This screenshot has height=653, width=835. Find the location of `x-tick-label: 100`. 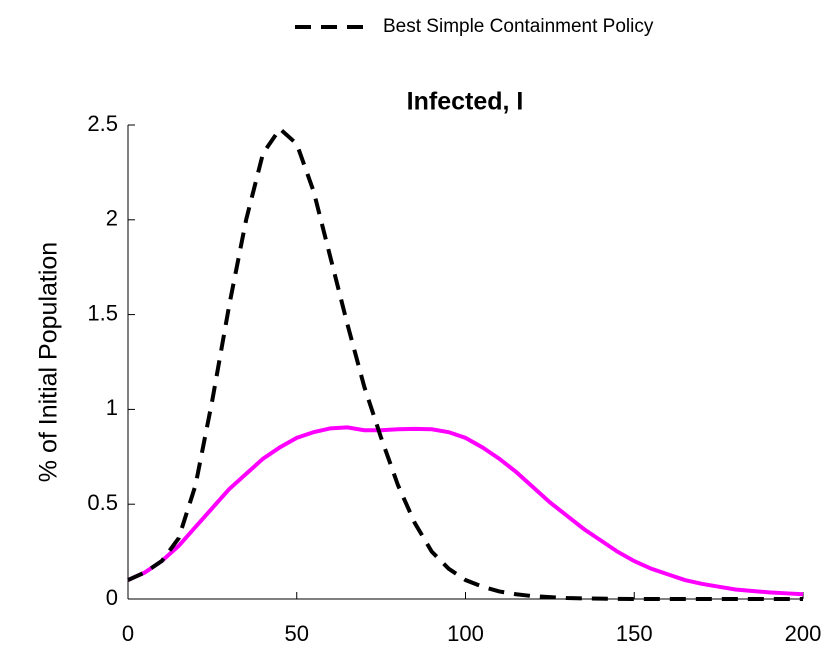

x-tick-label: 100 is located at coordinates (465, 633).